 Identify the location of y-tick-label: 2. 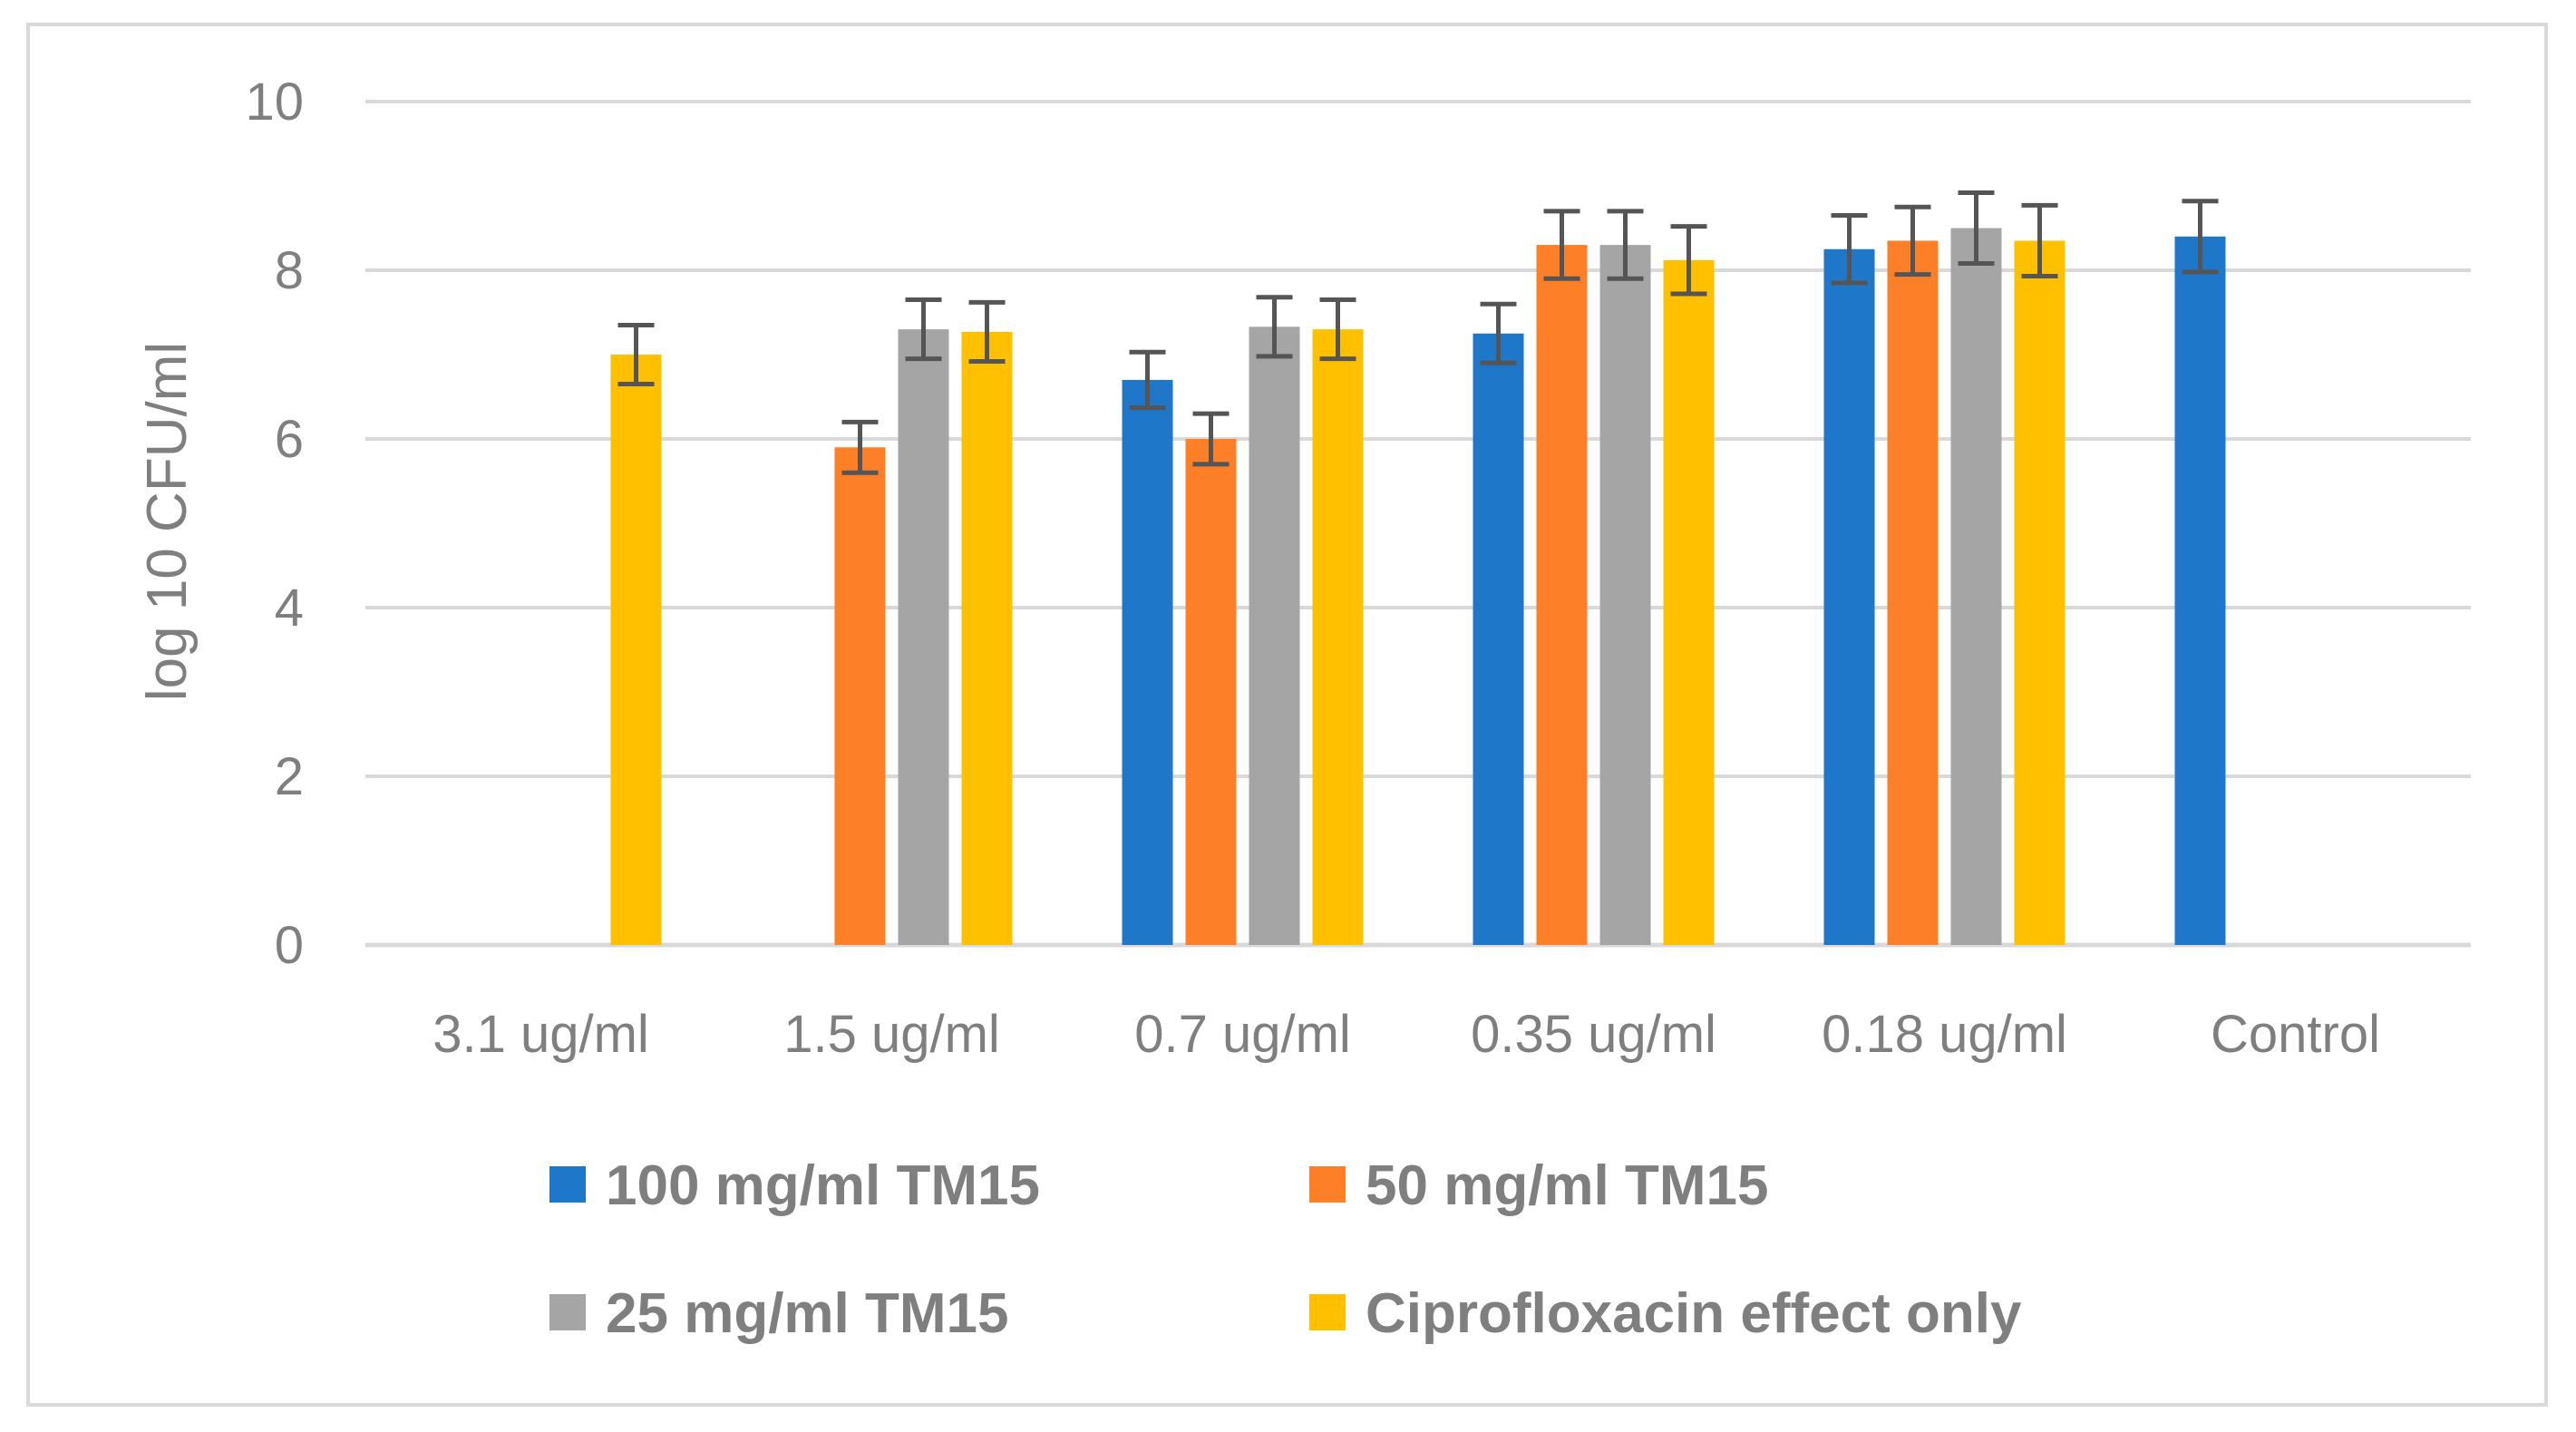
(289, 776).